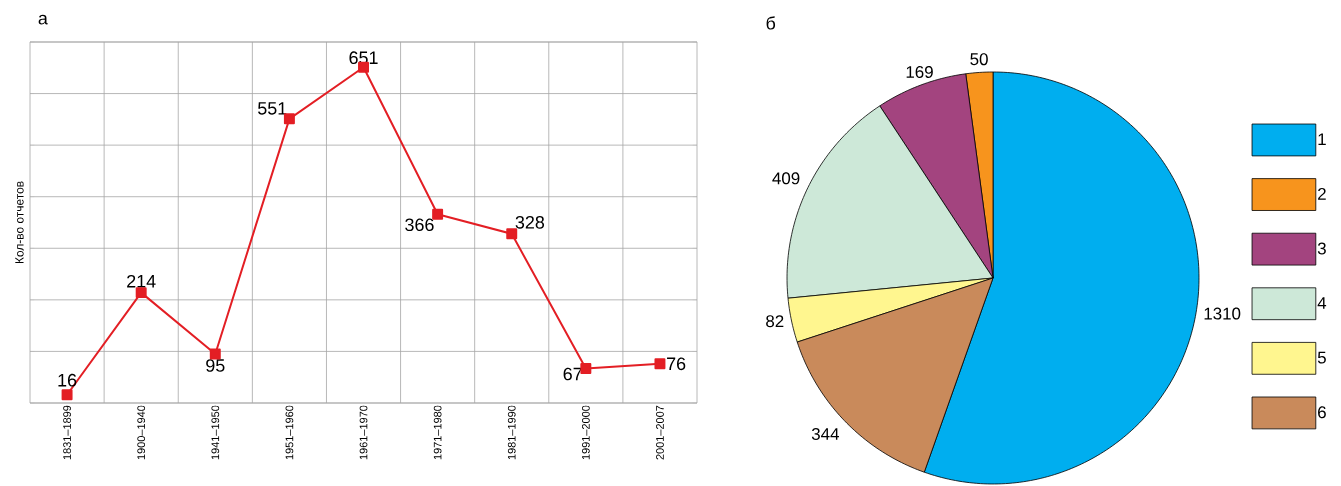  What do you see at coordinates (979, 59) in the screenshot?
I see `data-label: 50` at bounding box center [979, 59].